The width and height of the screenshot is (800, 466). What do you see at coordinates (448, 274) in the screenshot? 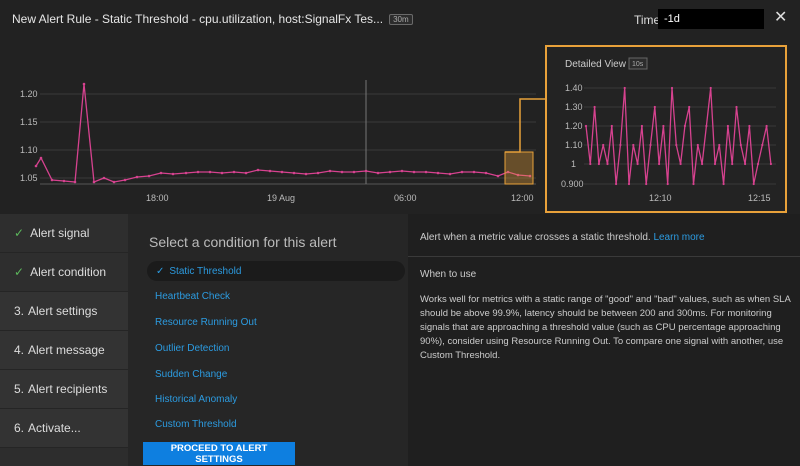
I see `when-to-use-heading: When to use` at bounding box center [448, 274].